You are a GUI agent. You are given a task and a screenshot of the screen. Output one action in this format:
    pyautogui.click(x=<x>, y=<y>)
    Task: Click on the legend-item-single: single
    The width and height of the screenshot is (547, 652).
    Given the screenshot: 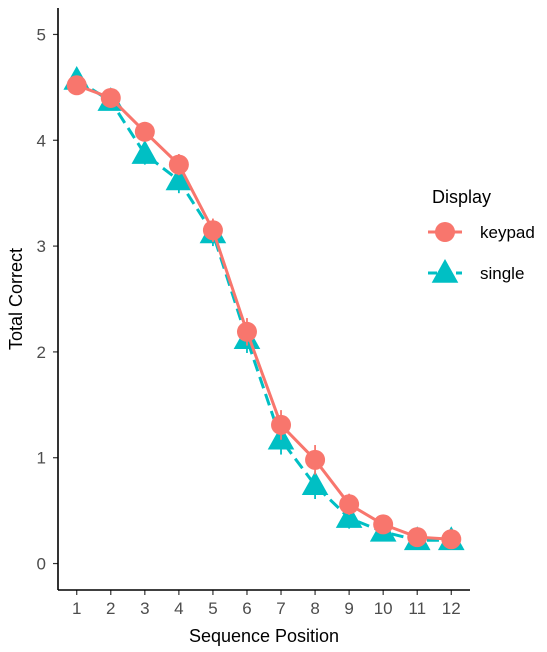 What is the action you would take?
    pyautogui.click(x=476, y=271)
    